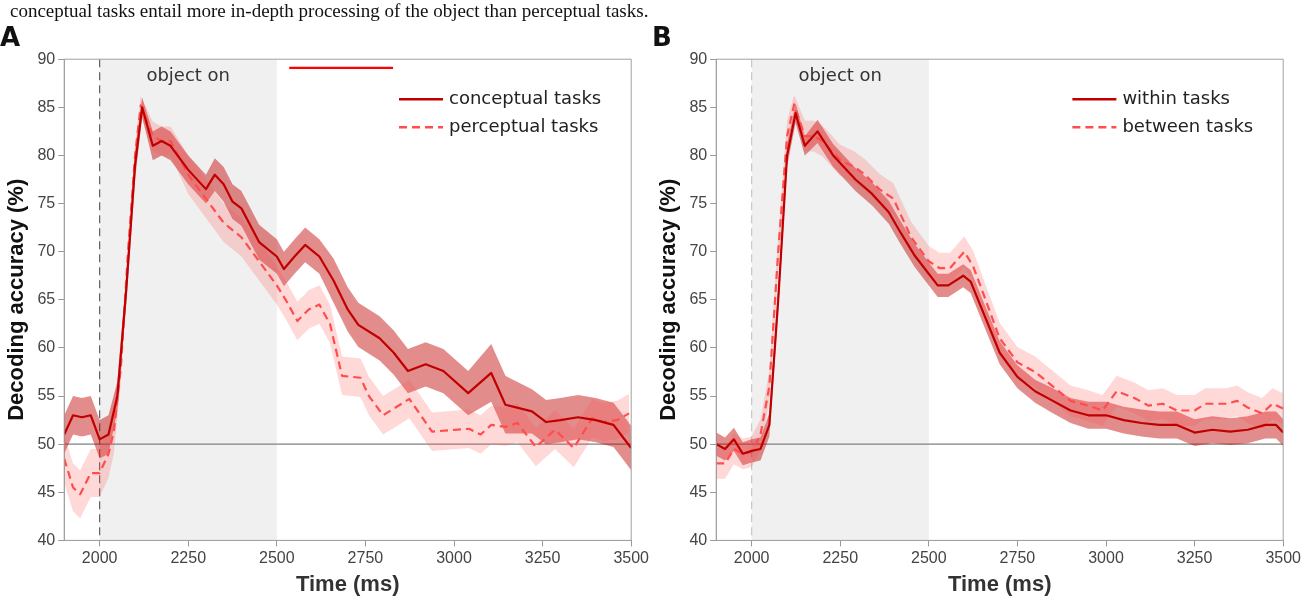 This screenshot has width=1305, height=605. I want to click on text: conceptual tasks entail more in-depth processing of the object than perceptual tasks., so click(329, 10).